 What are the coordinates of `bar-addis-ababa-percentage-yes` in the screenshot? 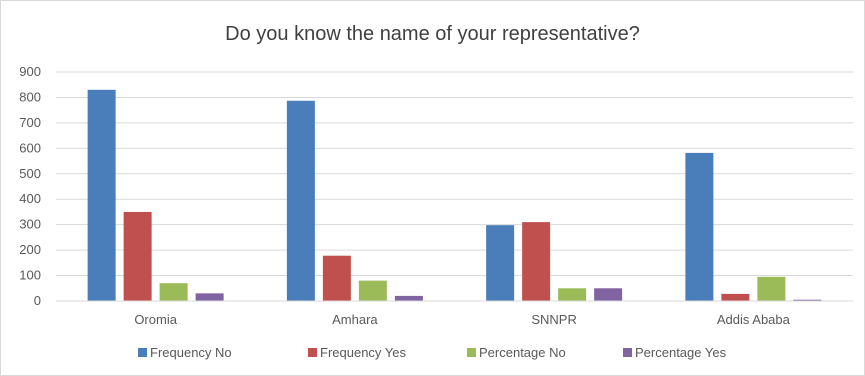 It's located at (807, 300).